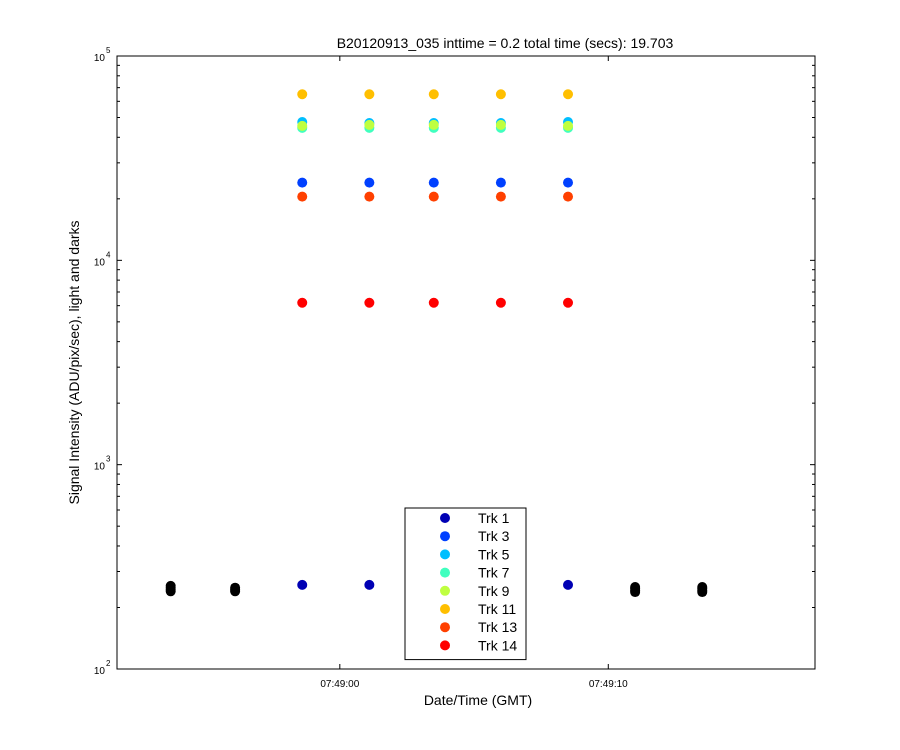 This screenshot has height=750, width=900. What do you see at coordinates (497, 609) in the screenshot?
I see `legend-label: Trk 11` at bounding box center [497, 609].